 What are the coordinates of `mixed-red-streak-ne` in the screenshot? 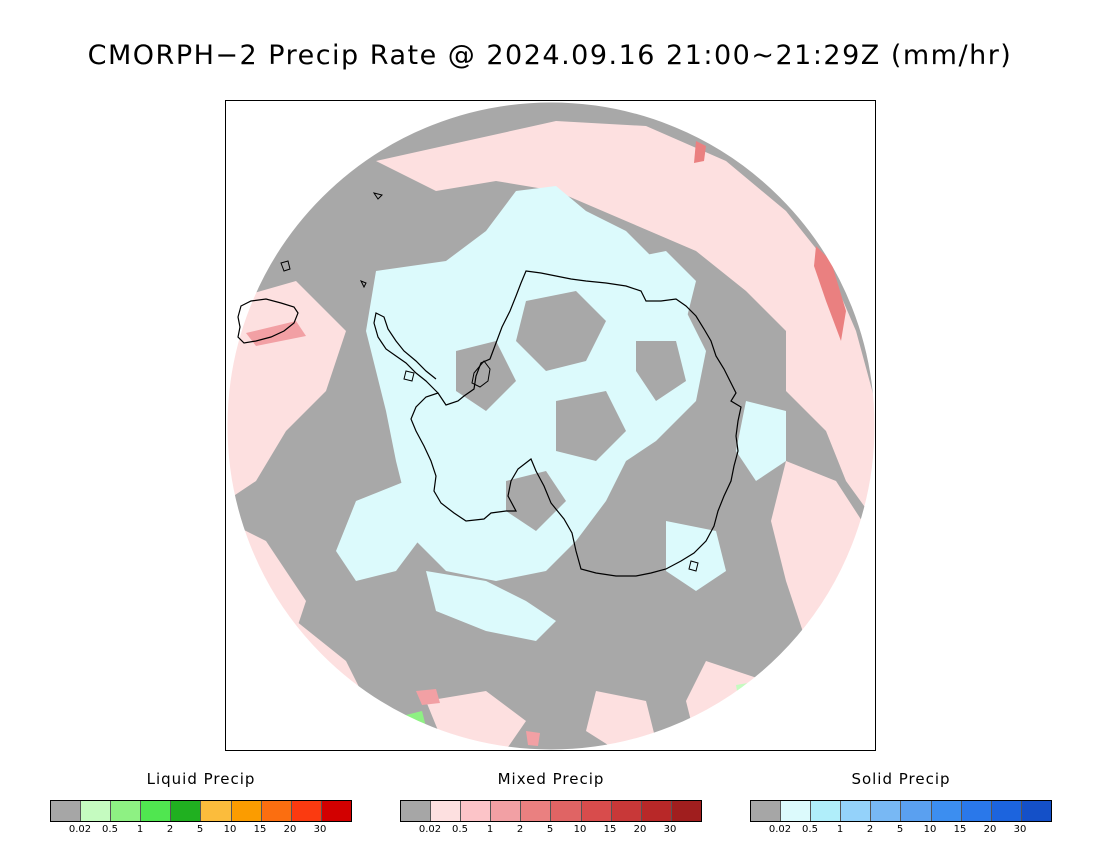 It's located at (700, 152).